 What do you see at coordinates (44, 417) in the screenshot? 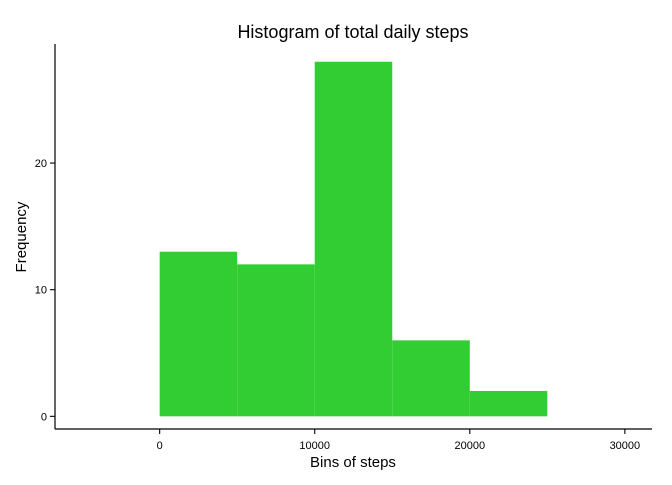
I see `y-tick-label: 0` at bounding box center [44, 417].